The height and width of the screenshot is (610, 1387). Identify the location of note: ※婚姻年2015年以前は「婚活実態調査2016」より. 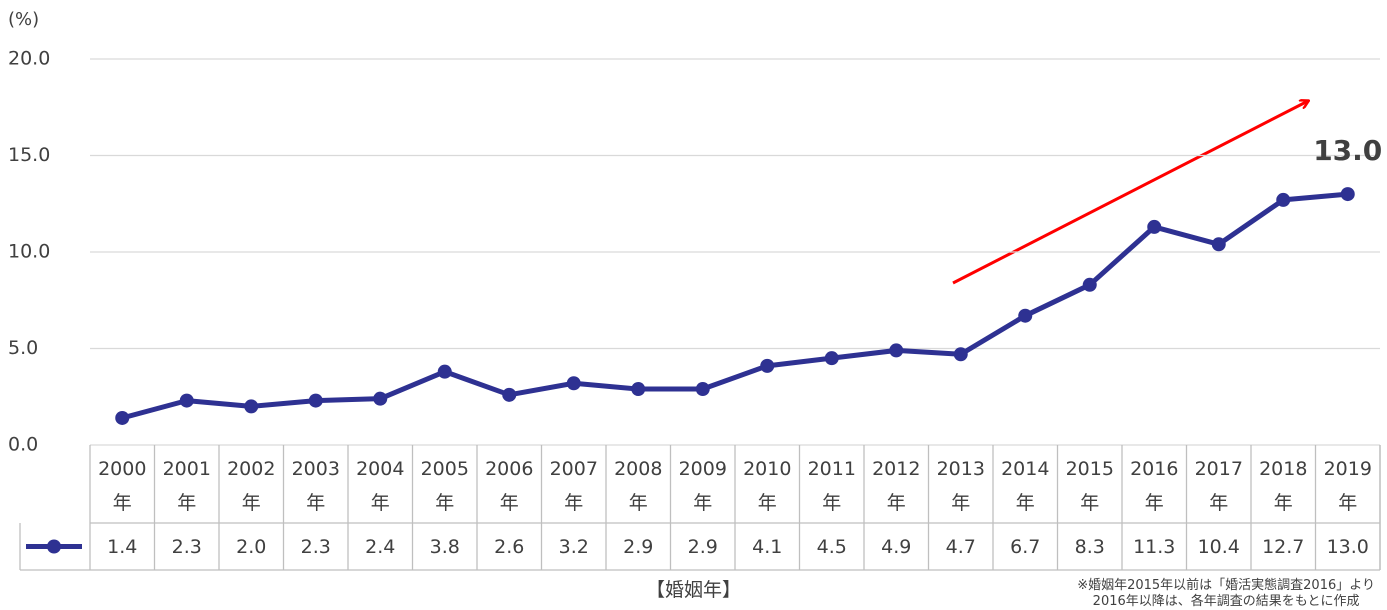
(1226, 585).